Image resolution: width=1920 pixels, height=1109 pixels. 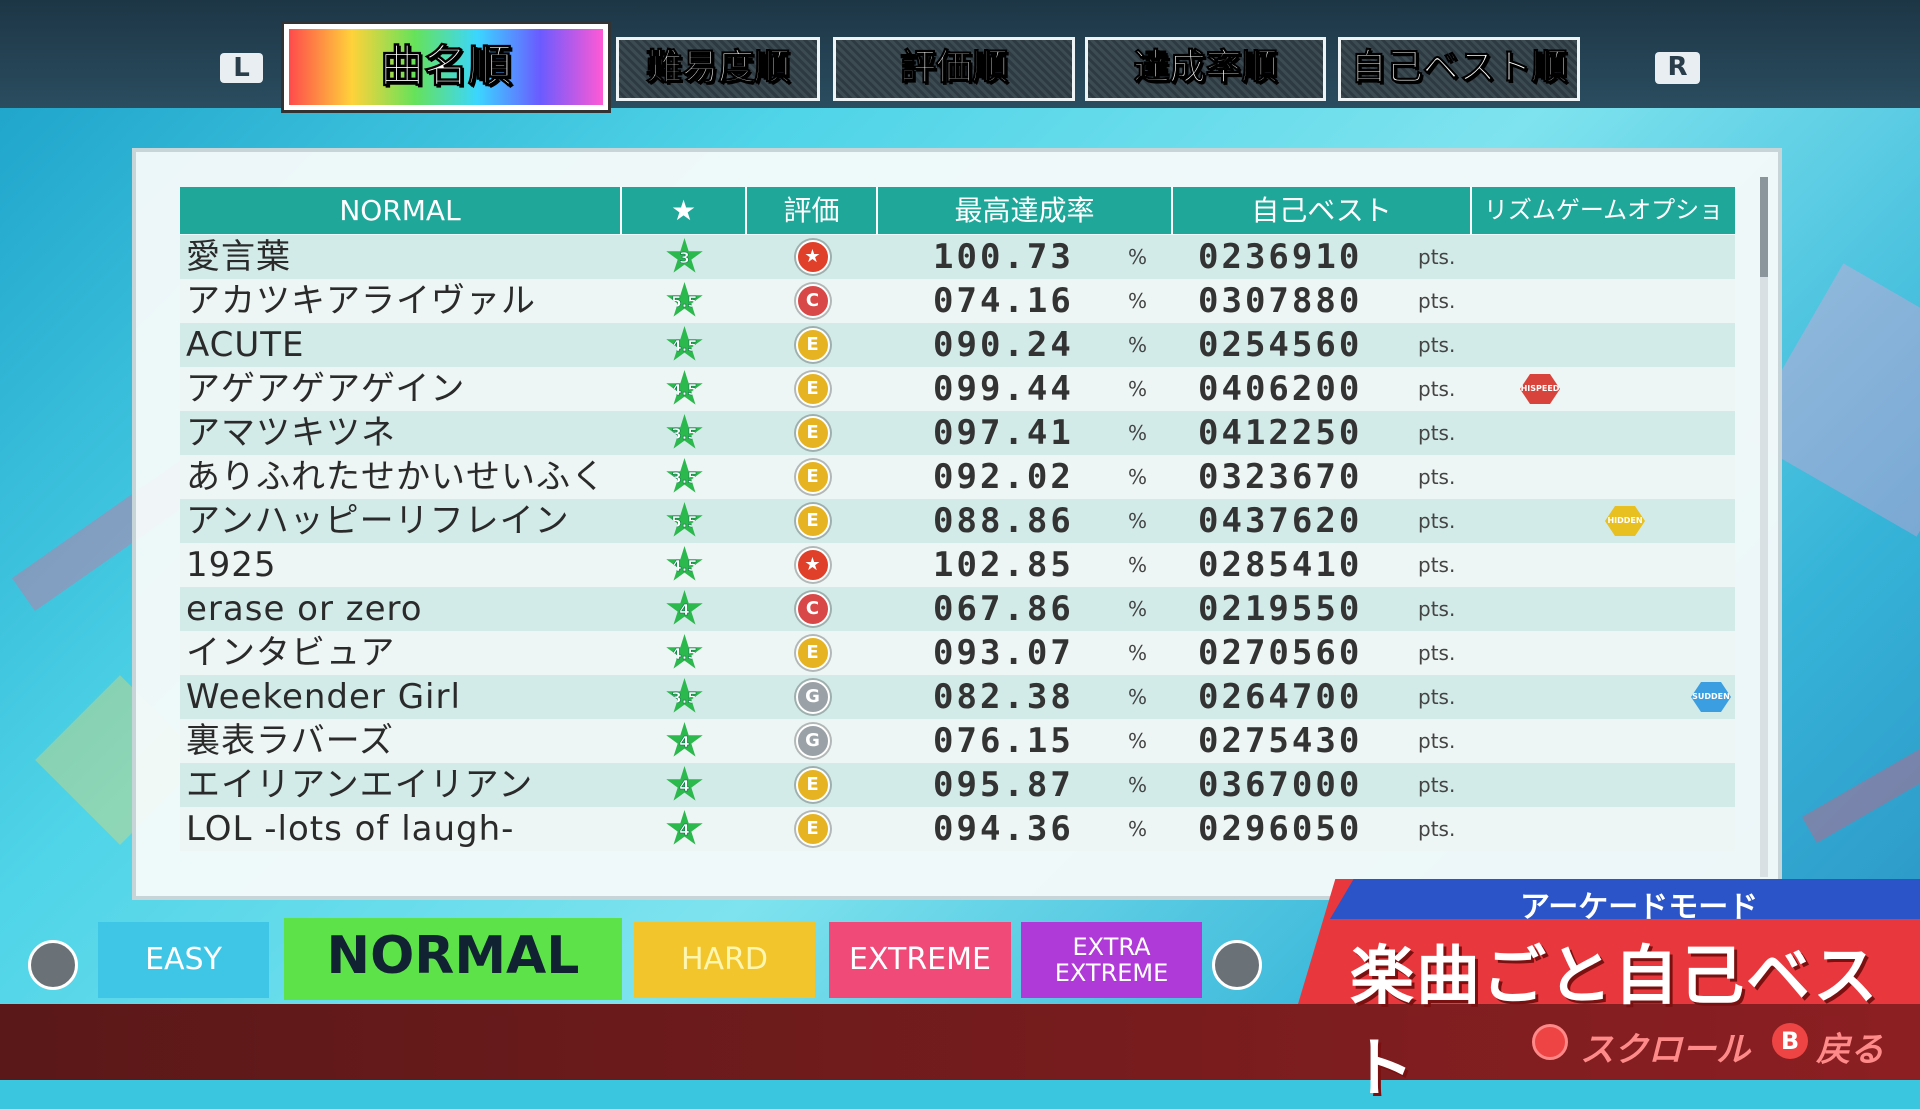 I want to click on score-row: アゲアゲアゲイン 4.5 E 099.44% 0406200 pts. HISPEED, so click(x=957, y=389).